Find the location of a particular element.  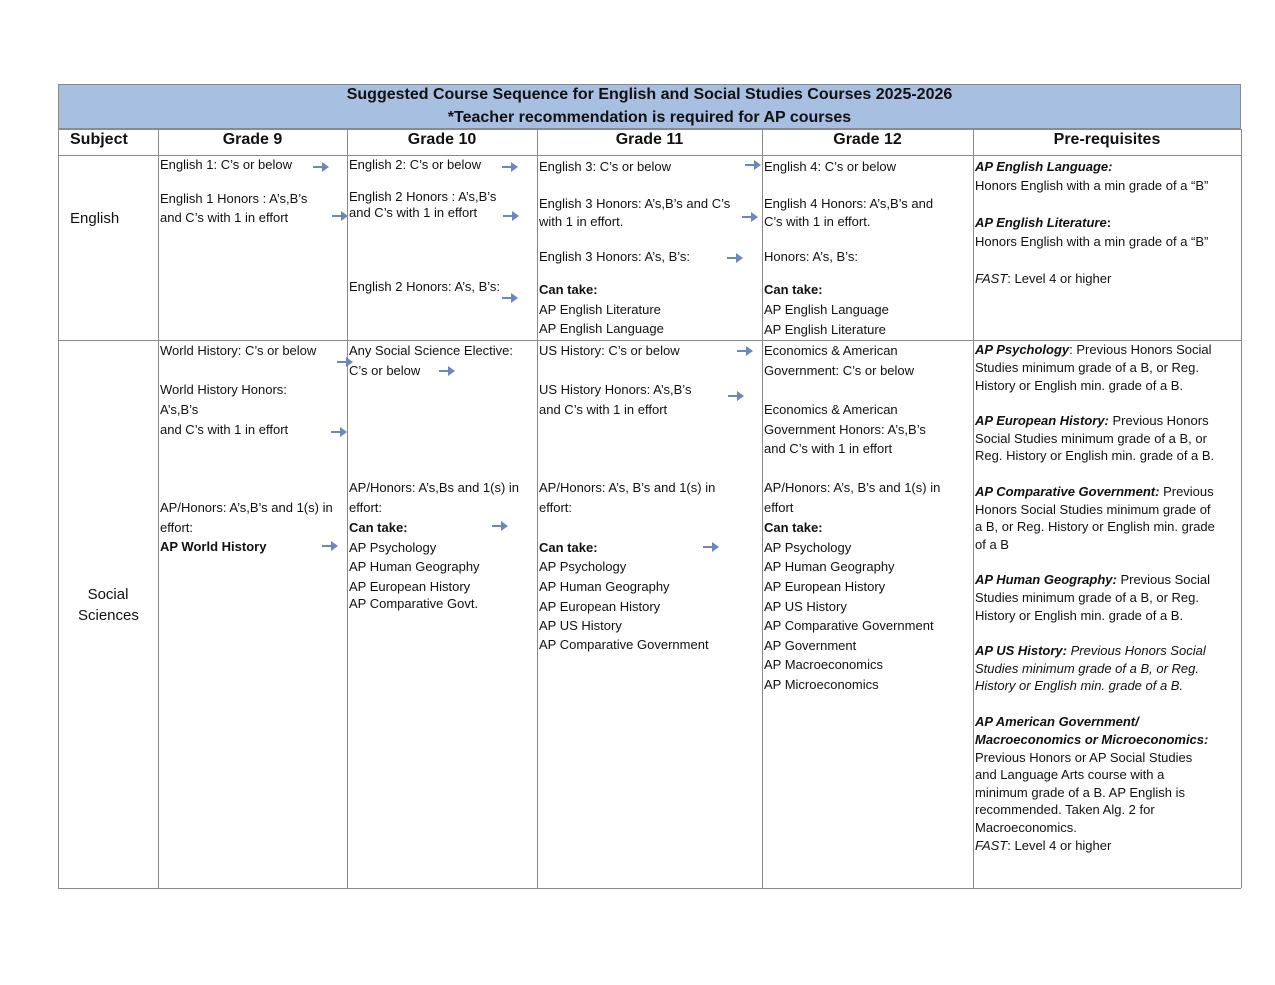

cell-line: Government Honors: A’s,B’s is located at coordinates (845, 429).